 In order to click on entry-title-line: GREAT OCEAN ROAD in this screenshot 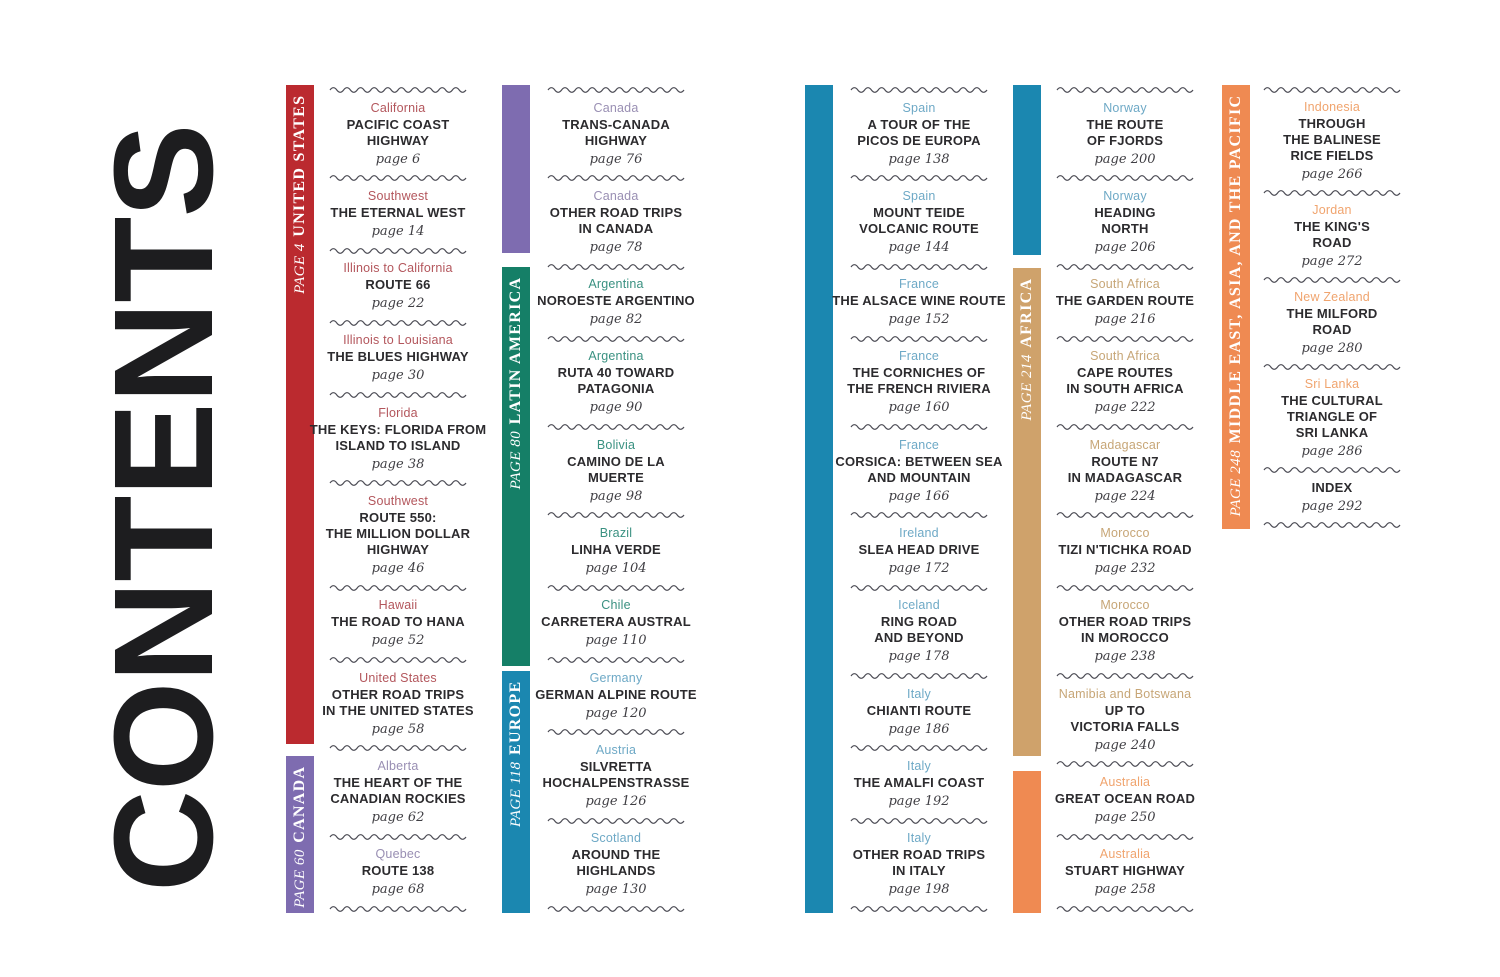, I will do `click(1125, 798)`.